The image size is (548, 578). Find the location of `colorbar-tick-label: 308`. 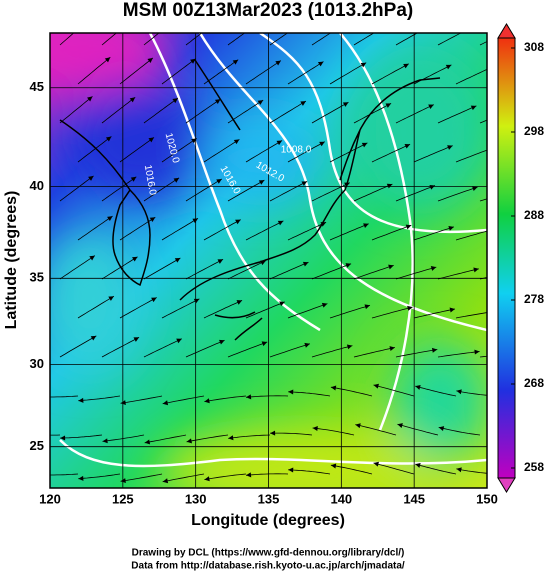

colorbar-tick-label: 308 is located at coordinates (534, 47).